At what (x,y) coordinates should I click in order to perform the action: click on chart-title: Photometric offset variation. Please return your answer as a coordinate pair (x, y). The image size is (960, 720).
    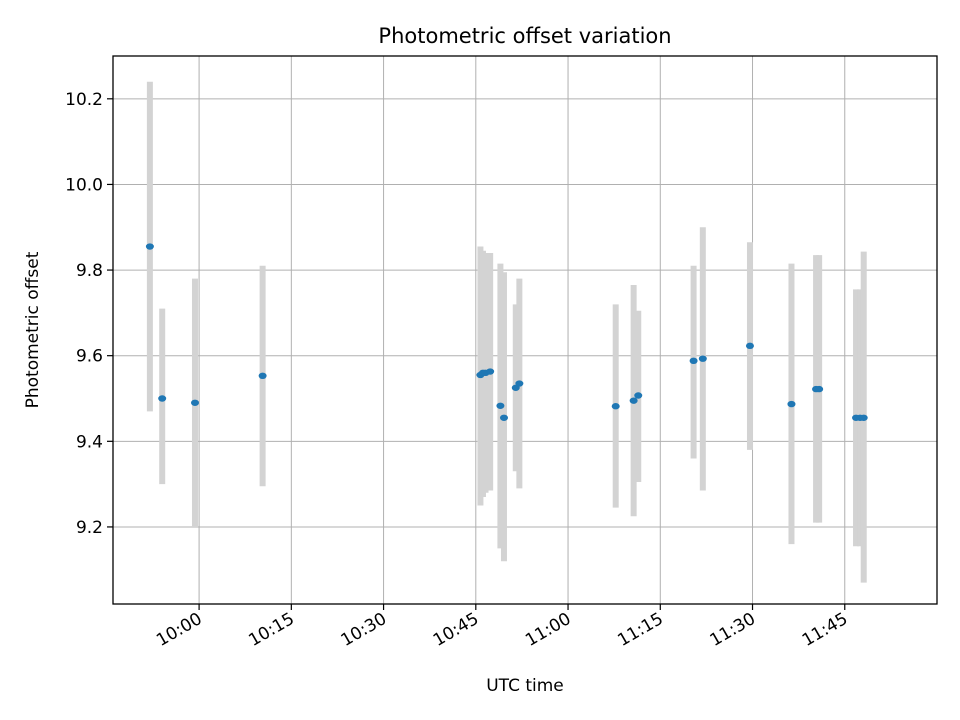
    Looking at the image, I should click on (524, 36).